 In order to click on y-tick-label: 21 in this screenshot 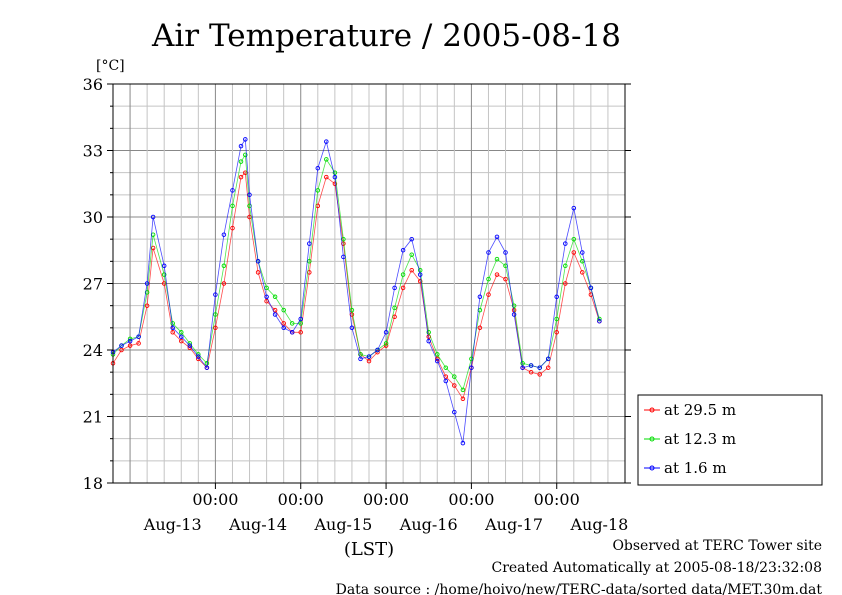, I will do `click(93, 417)`.